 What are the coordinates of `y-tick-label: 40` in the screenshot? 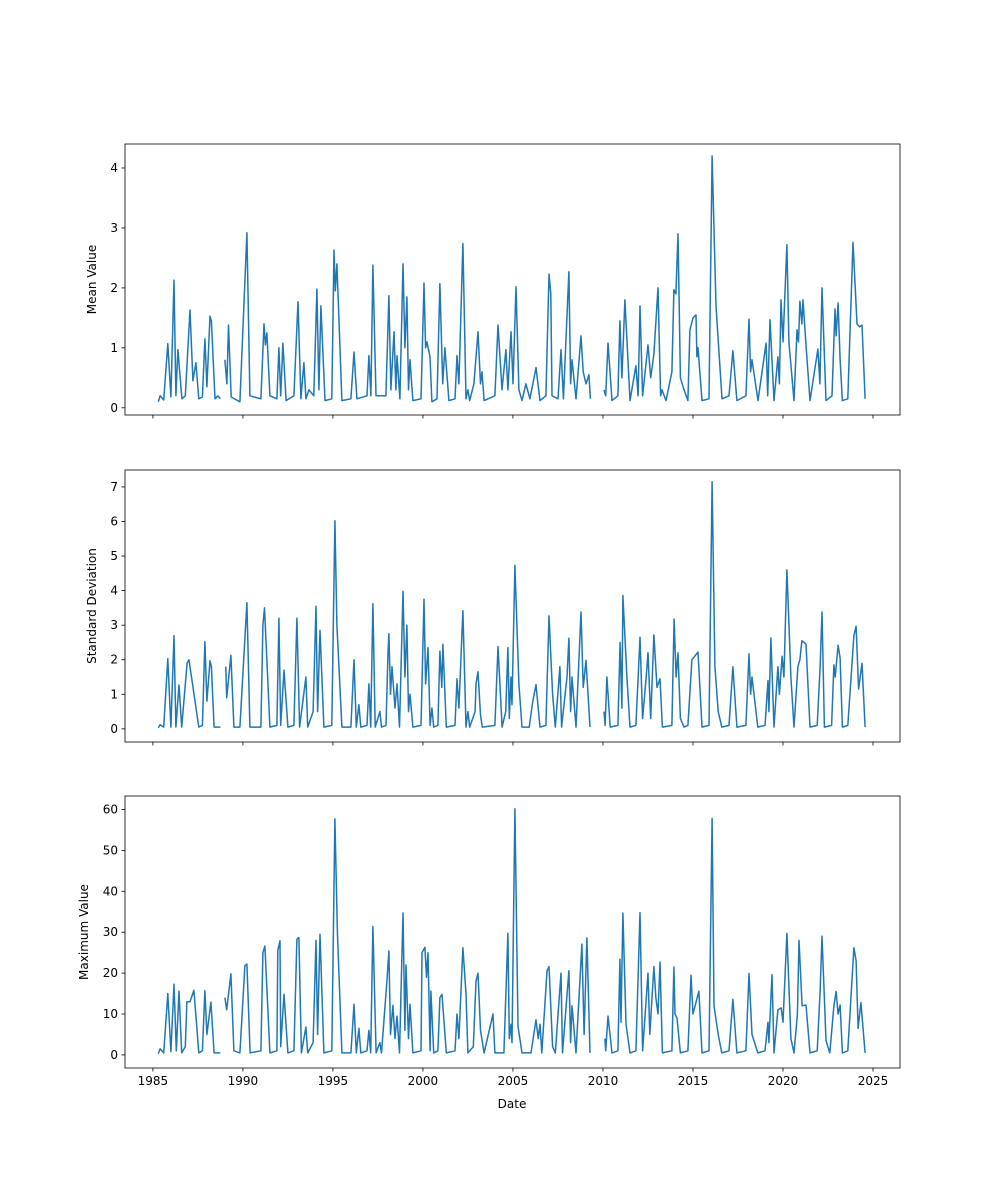 It's located at (110, 891).